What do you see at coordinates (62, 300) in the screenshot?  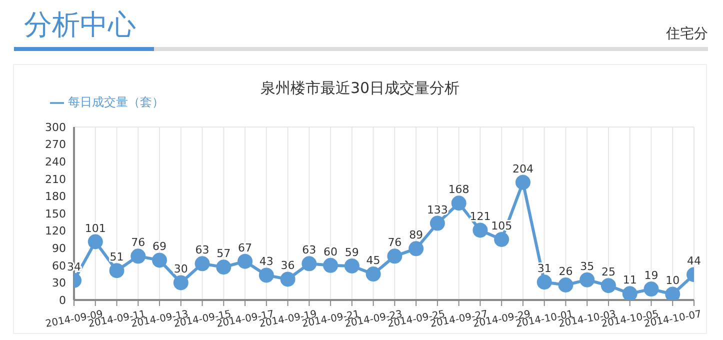 I see `y-tick-label: 0` at bounding box center [62, 300].